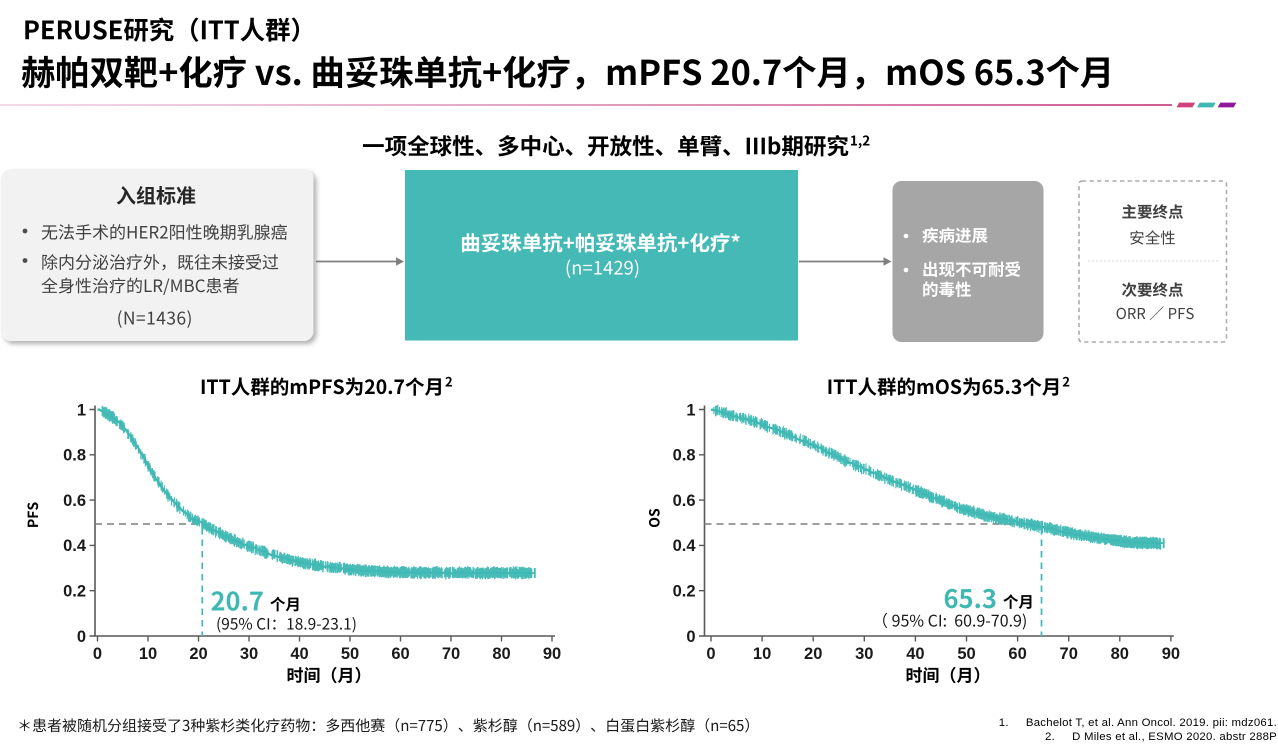 The width and height of the screenshot is (1278, 745). What do you see at coordinates (1161, 737) in the screenshot?
I see `svg-text:2. D Miles et al., ESMO 20: 2. D Miles et al., ESMO 2020. abstr 288P` at bounding box center [1161, 737].